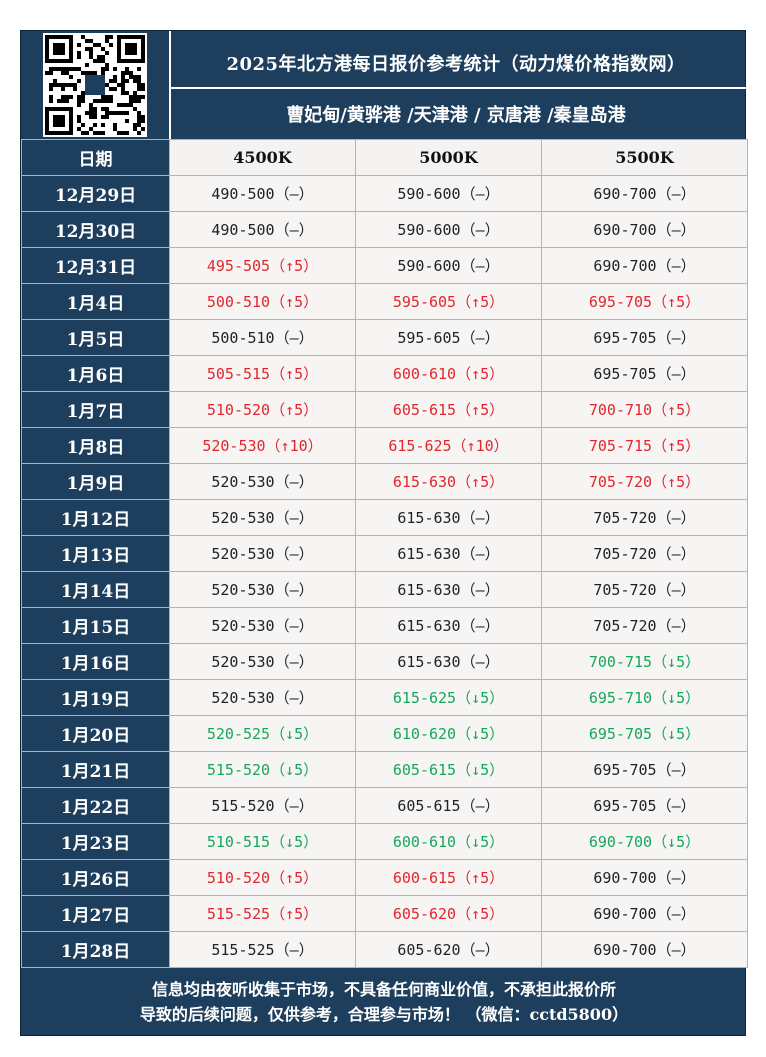 The width and height of the screenshot is (766, 1057). What do you see at coordinates (644, 301) in the screenshot?
I see `price-5500k-cell: 695-705（↑5）` at bounding box center [644, 301].